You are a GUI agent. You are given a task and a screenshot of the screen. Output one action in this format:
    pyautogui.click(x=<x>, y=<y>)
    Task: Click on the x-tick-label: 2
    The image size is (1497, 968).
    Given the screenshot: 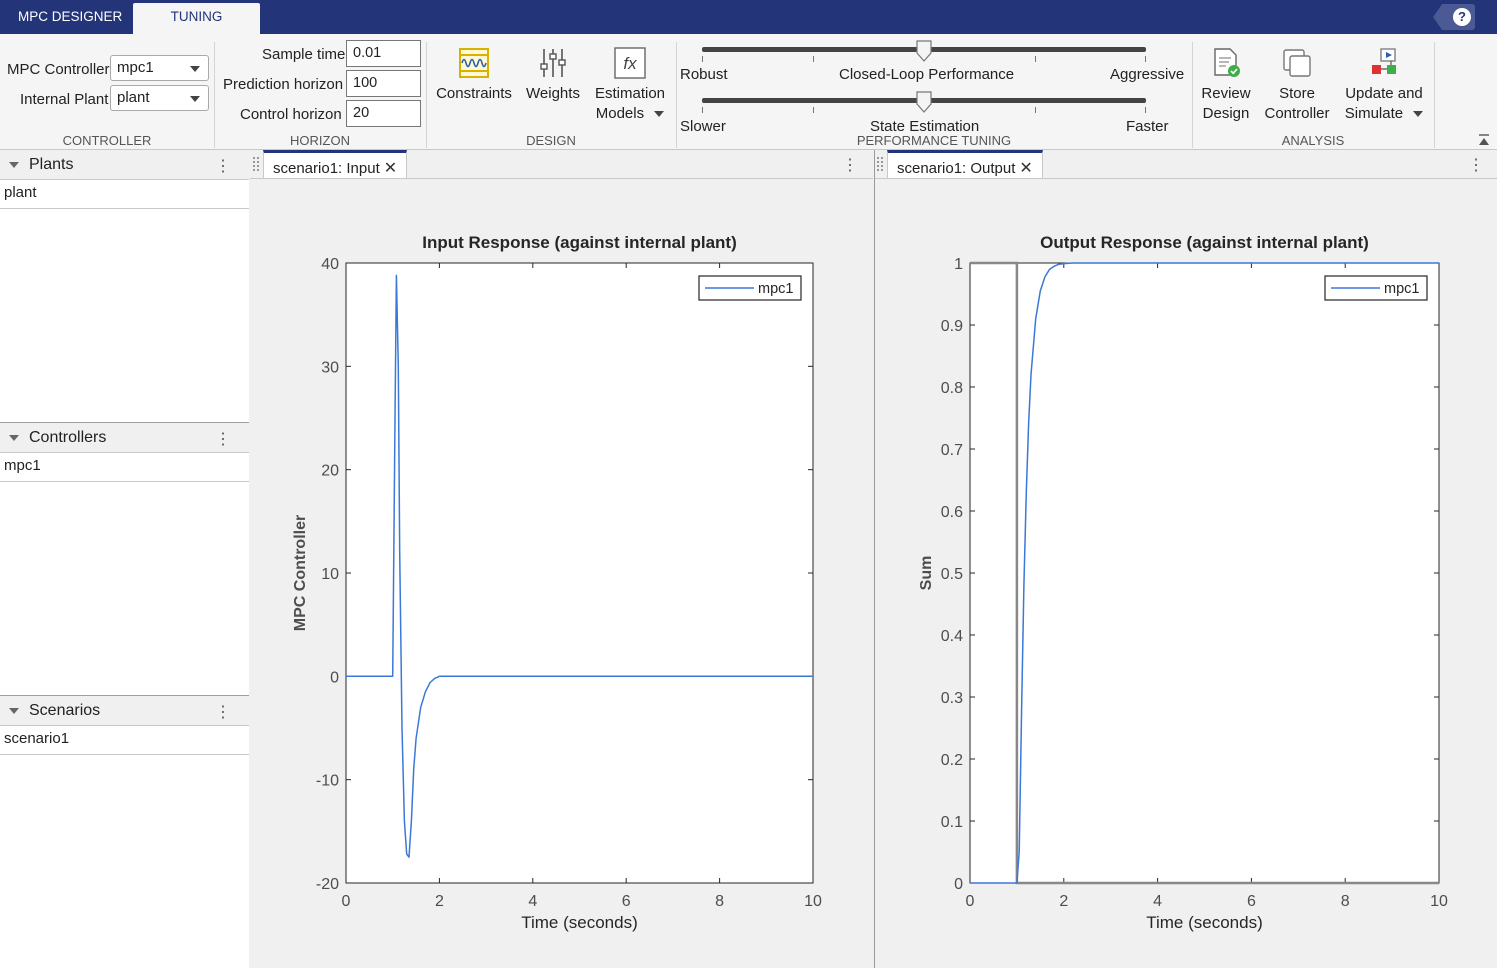 What is the action you would take?
    pyautogui.click(x=439, y=901)
    